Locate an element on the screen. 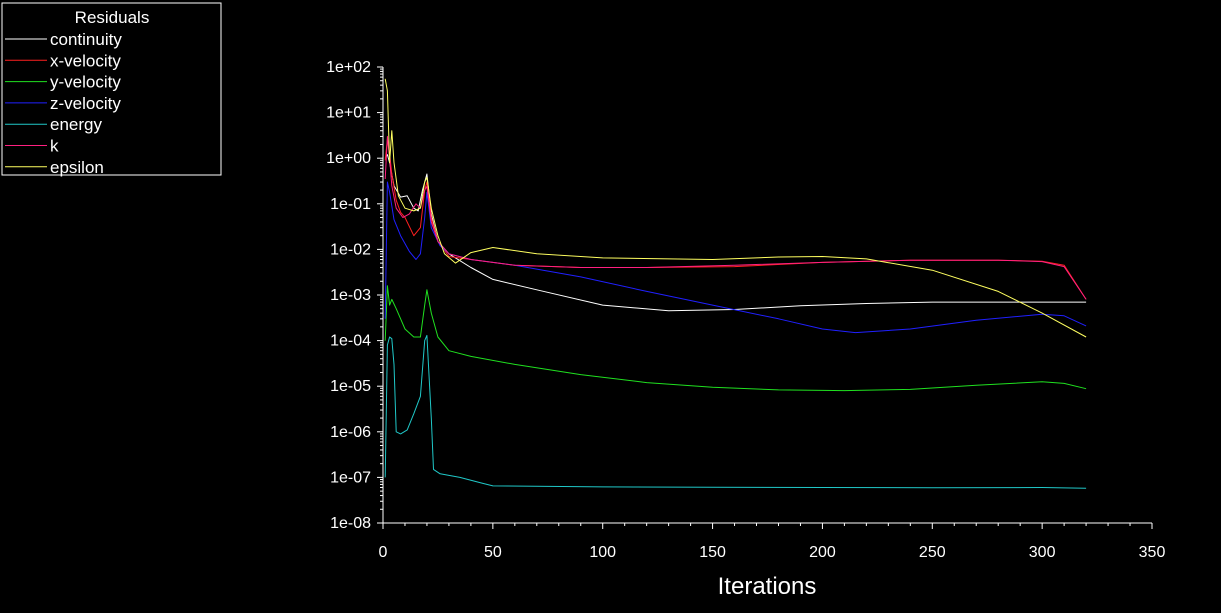 This screenshot has width=1221, height=613. y-tick-label: 1e+02 is located at coordinates (348, 67).